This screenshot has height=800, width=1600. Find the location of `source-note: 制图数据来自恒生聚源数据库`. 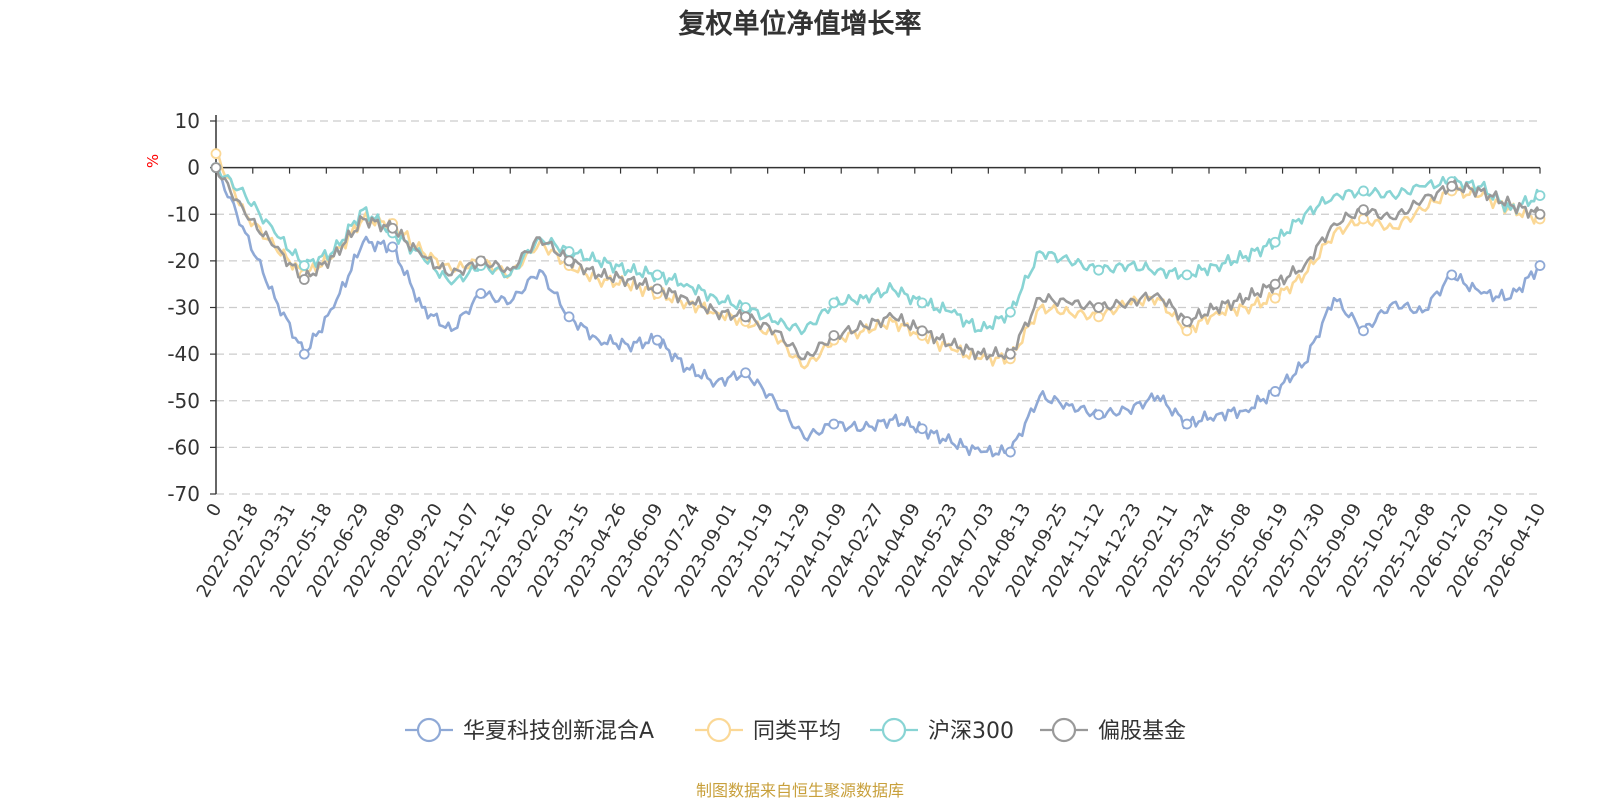

source-note: 制图数据来自恒生聚源数据库 is located at coordinates (800, 790).